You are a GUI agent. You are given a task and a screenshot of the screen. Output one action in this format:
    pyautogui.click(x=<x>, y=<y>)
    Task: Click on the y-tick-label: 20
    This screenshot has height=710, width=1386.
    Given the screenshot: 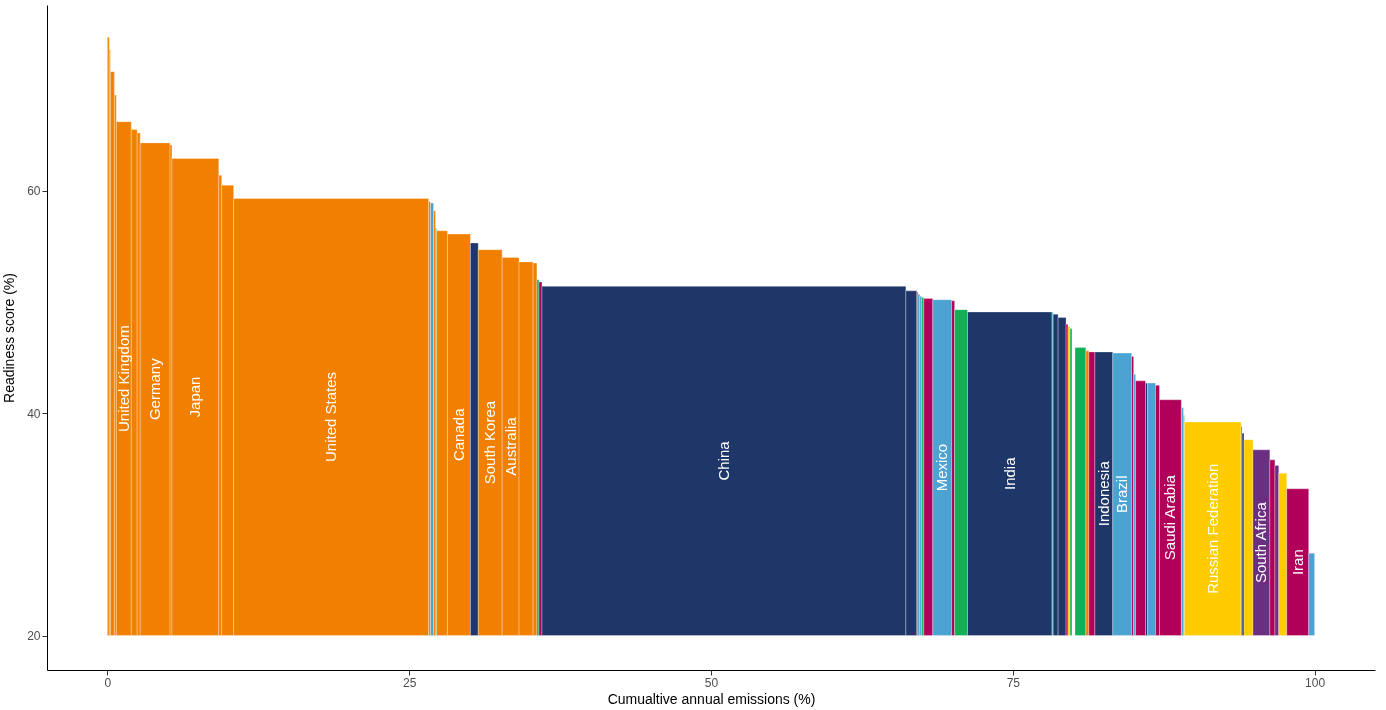 What is the action you would take?
    pyautogui.click(x=34, y=636)
    